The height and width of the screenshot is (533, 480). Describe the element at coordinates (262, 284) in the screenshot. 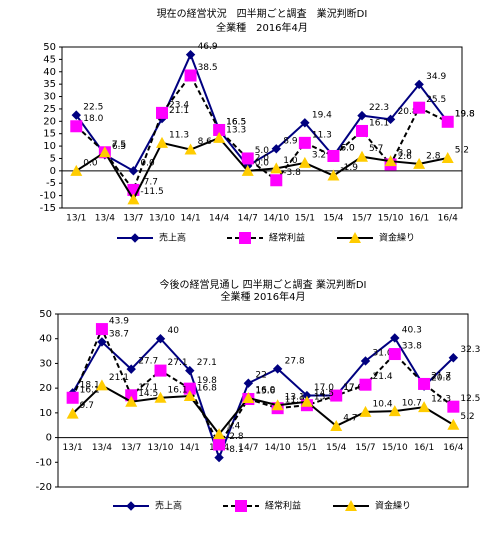

I see `chart-title: 今後の経営見通し 四半期ごと調査 業況判断DI` at that location.